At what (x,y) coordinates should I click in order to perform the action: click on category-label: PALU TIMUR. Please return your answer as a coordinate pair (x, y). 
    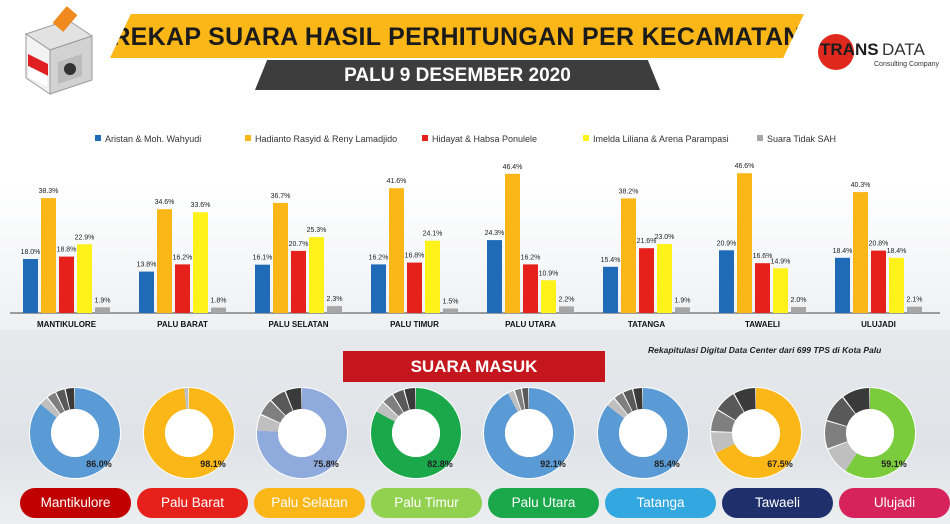
    Looking at the image, I should click on (414, 324).